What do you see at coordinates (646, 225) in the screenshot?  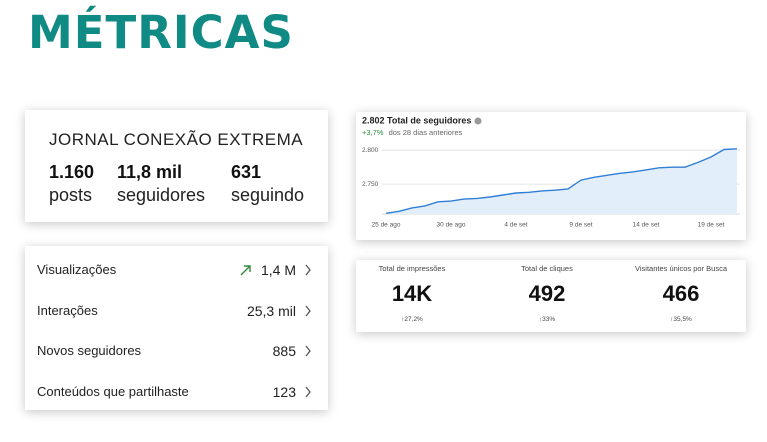 I see `x-tick-label: 14 de set` at bounding box center [646, 225].